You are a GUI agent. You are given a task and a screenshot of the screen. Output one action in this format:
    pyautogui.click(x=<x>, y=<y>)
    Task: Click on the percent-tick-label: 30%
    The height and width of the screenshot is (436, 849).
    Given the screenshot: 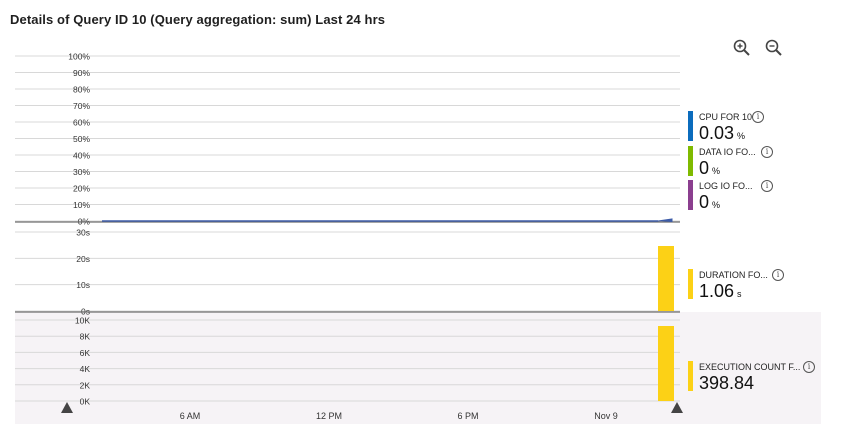 What is the action you would take?
    pyautogui.click(x=81, y=172)
    